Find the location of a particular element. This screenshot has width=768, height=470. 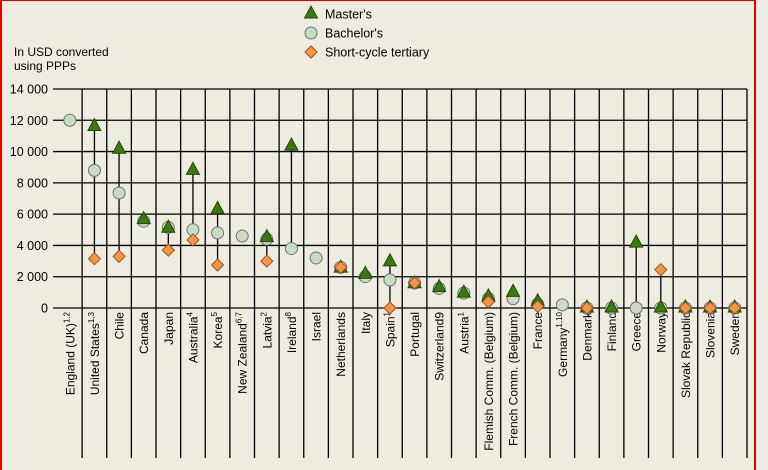

y-tick-labels: 0 2 000 4 000 6 000 8 000 10 000 12 000 14 000 is located at coordinates (29, 199).